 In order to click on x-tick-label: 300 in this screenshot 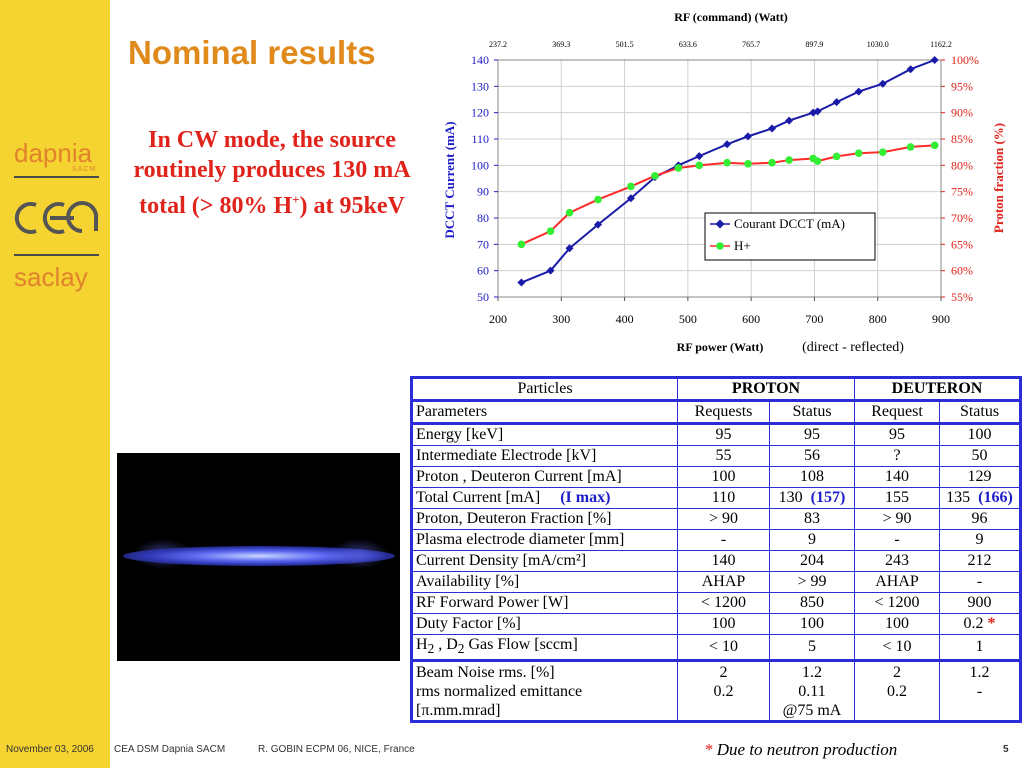, I will do `click(561, 319)`.